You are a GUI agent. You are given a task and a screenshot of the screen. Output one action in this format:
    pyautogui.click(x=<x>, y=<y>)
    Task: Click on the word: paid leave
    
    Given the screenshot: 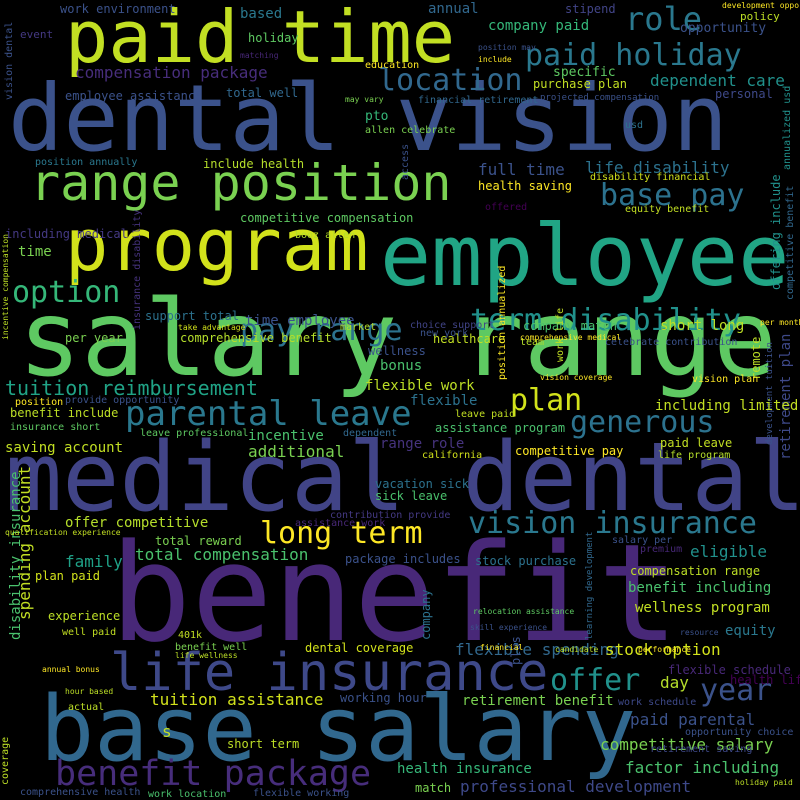 What is the action you would take?
    pyautogui.click(x=696, y=443)
    